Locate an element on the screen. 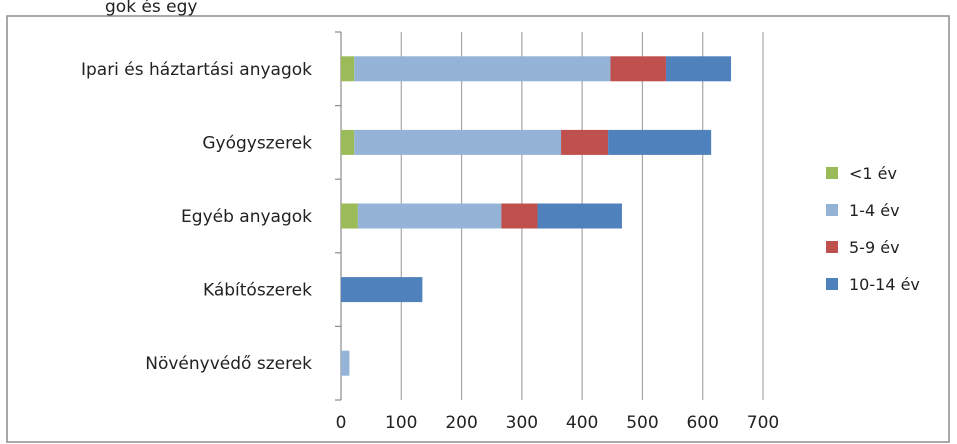 This screenshot has height=444, width=957. legend-label: 10-14 év is located at coordinates (884, 284).